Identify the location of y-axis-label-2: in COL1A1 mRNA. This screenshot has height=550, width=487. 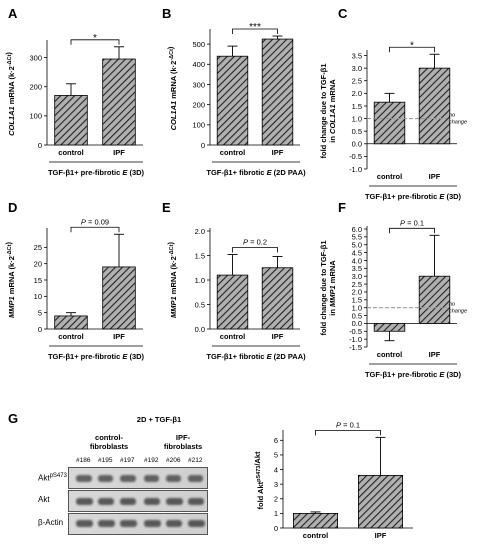
(332, 111).